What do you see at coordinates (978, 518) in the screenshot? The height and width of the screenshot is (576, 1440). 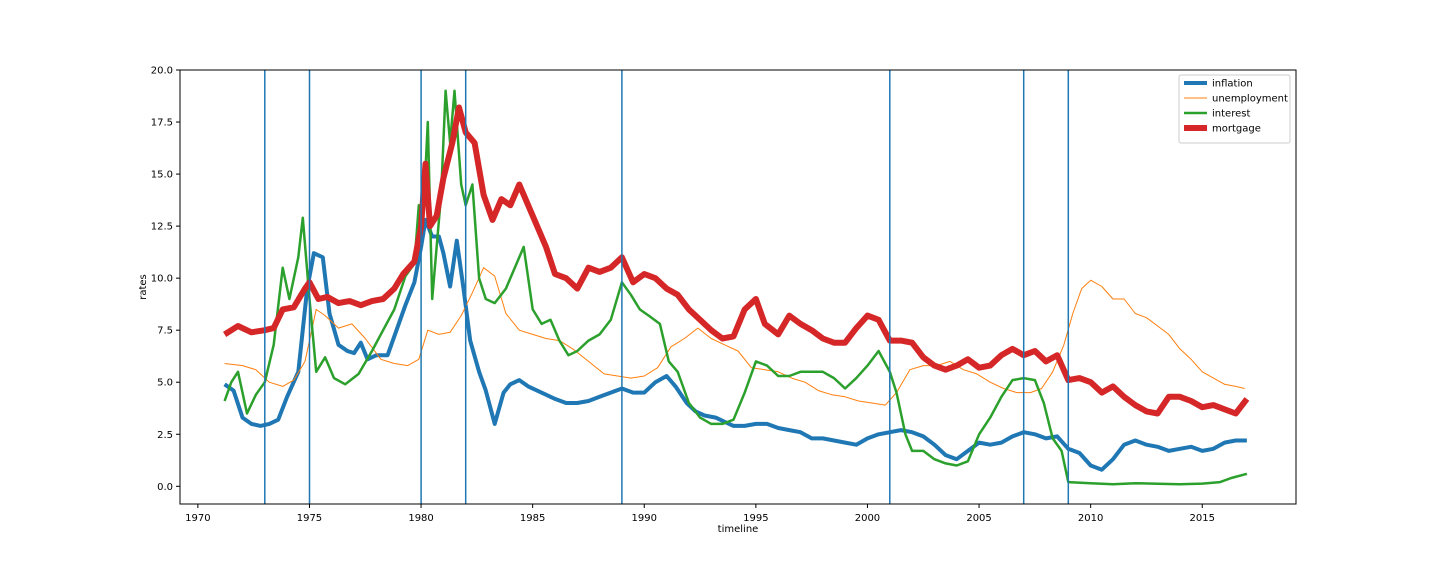 I see `x-tick-label: 2005` at bounding box center [978, 518].